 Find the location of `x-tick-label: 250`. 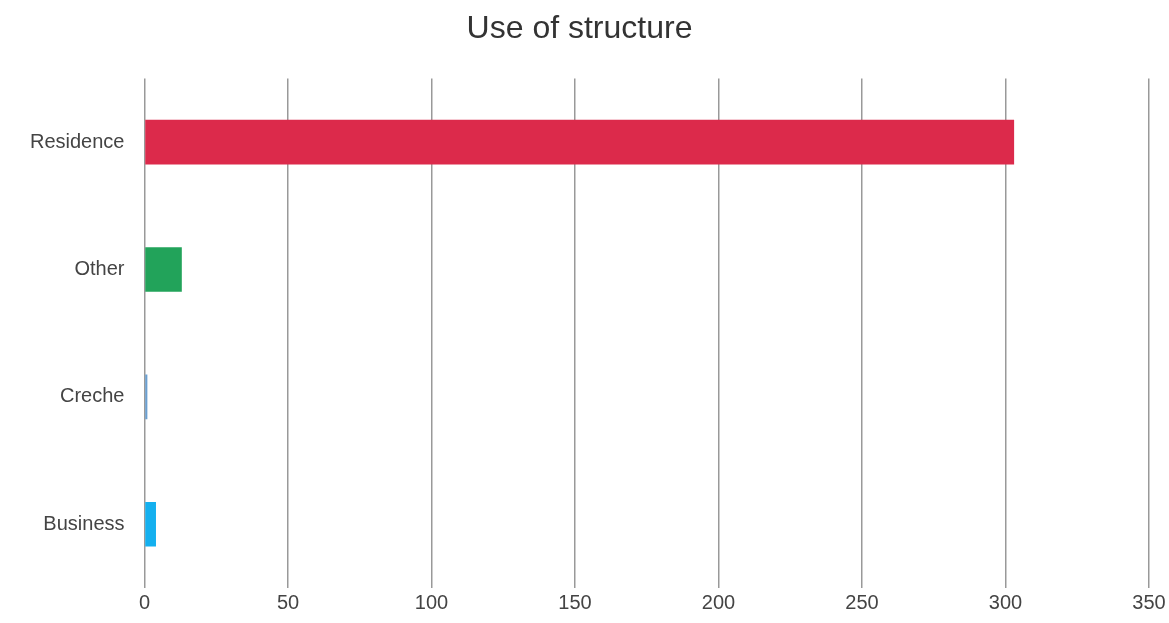

x-tick-label: 250 is located at coordinates (862, 601).